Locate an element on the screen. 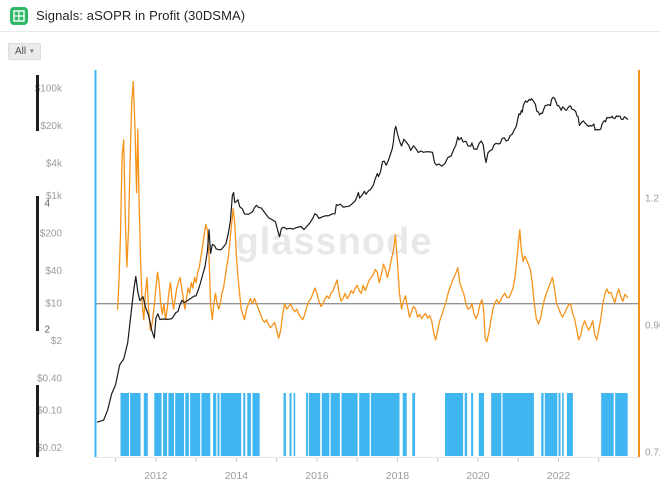 This screenshot has width=660, height=491. x-axis: 2012 2014 2016 2018 2020 2022 is located at coordinates (367, 469).